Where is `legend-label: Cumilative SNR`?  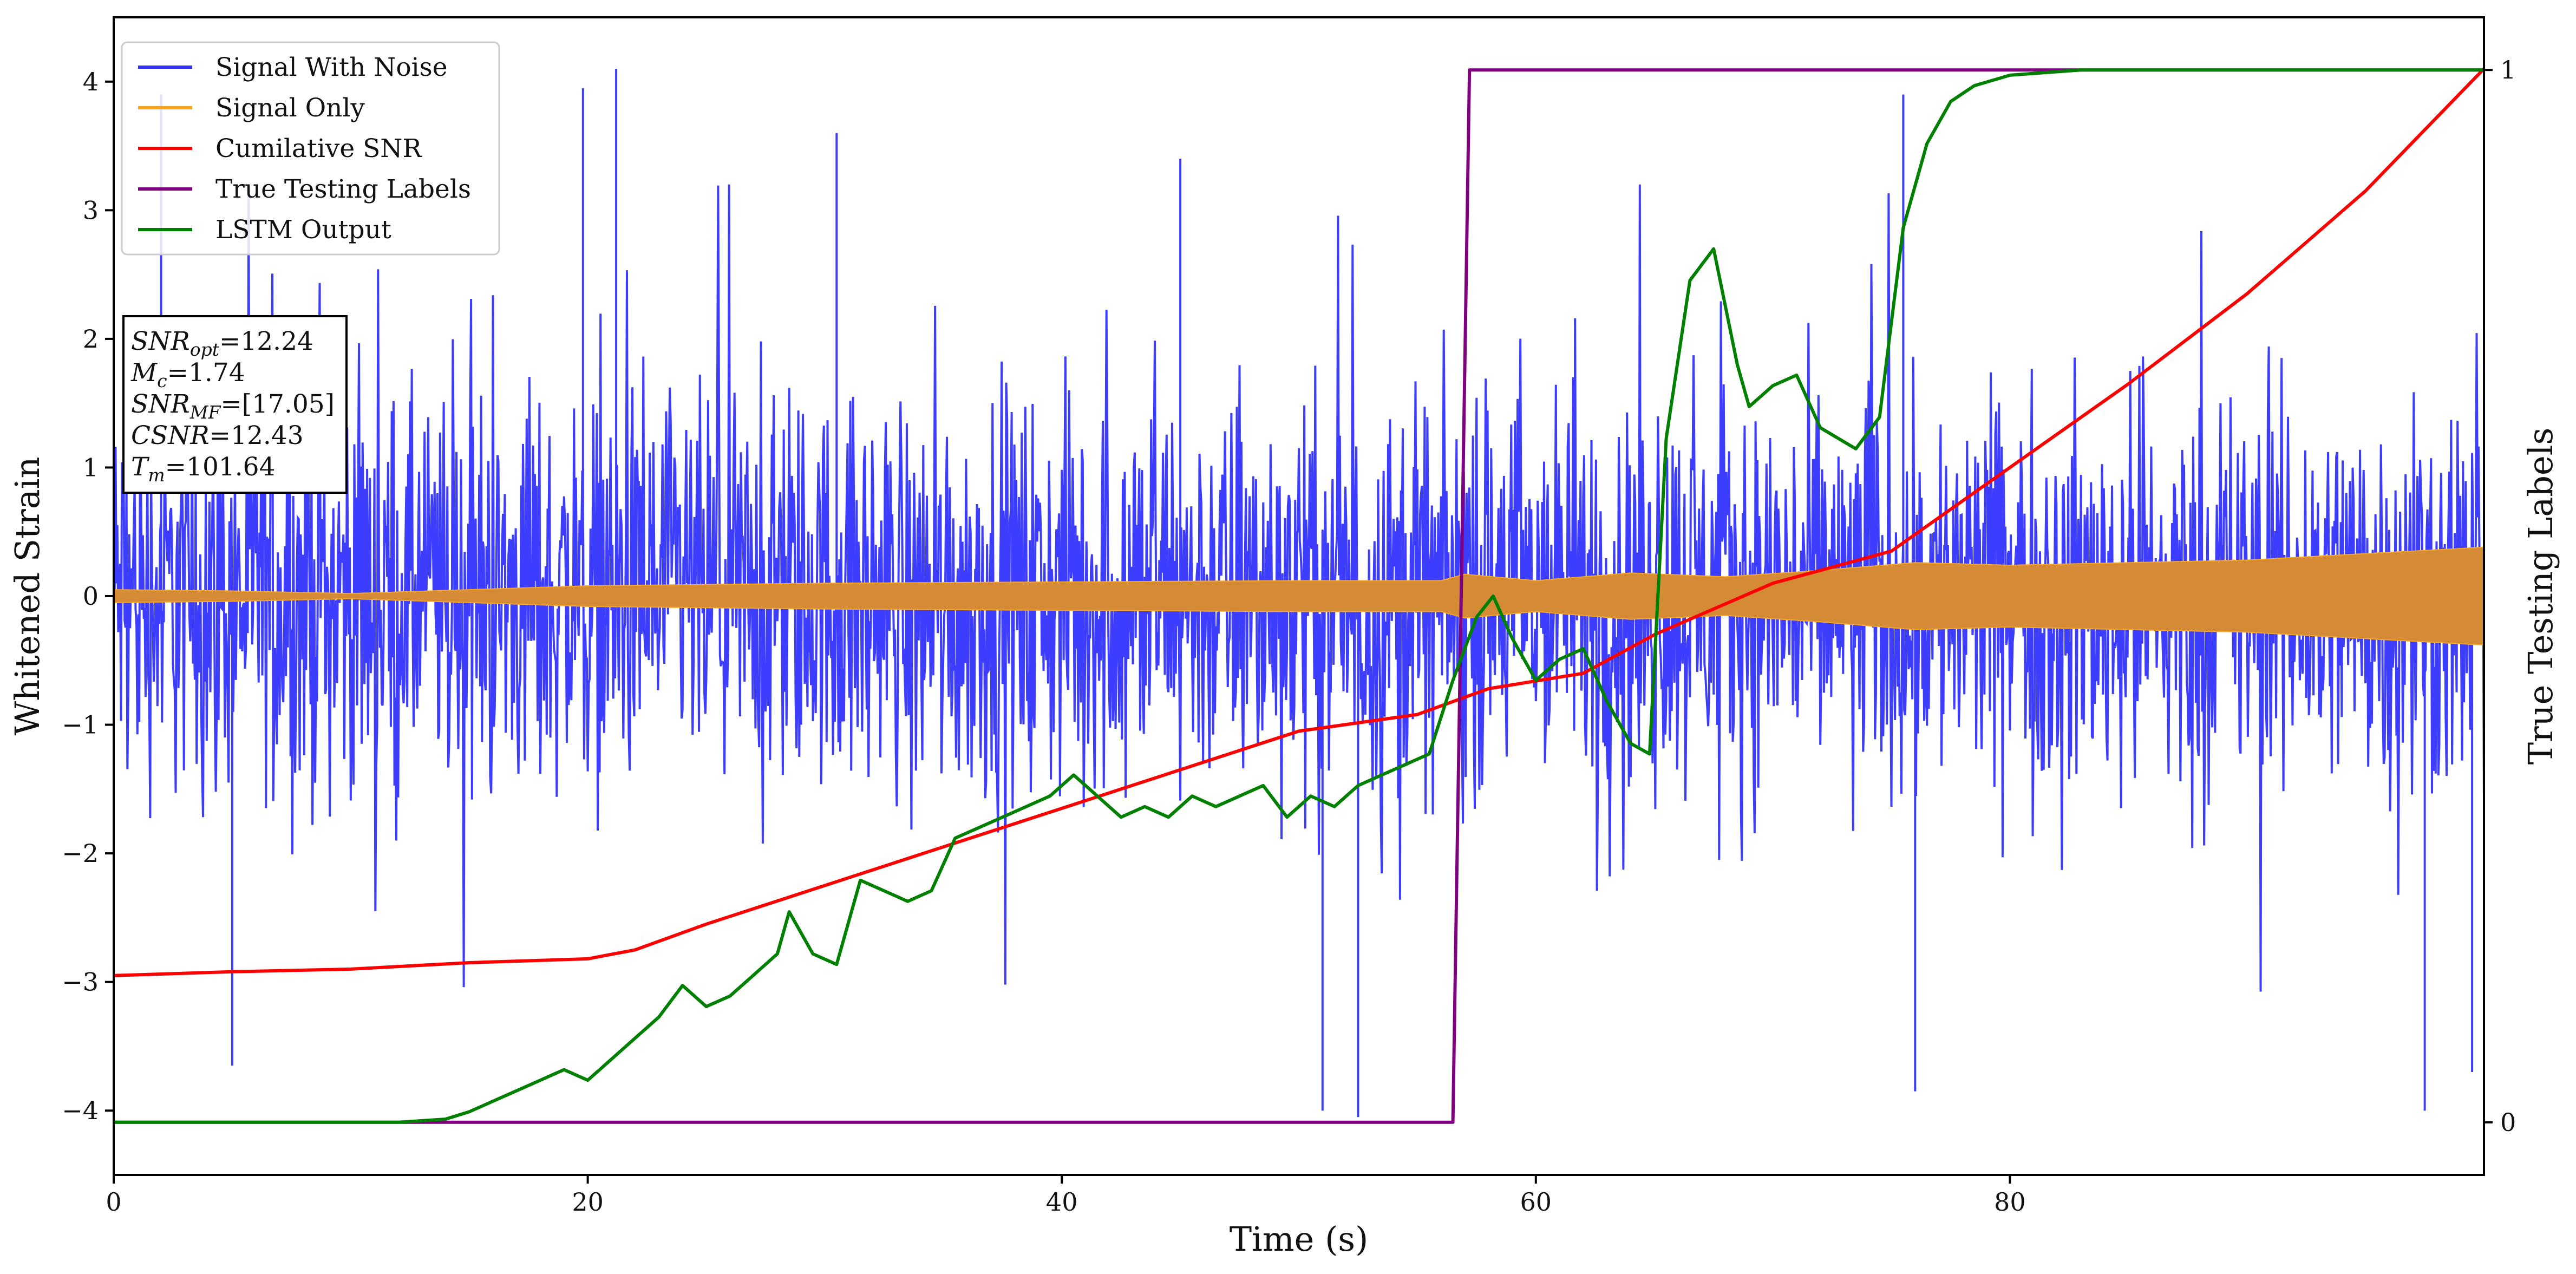
legend-label: Cumilative SNR is located at coordinates (318, 149).